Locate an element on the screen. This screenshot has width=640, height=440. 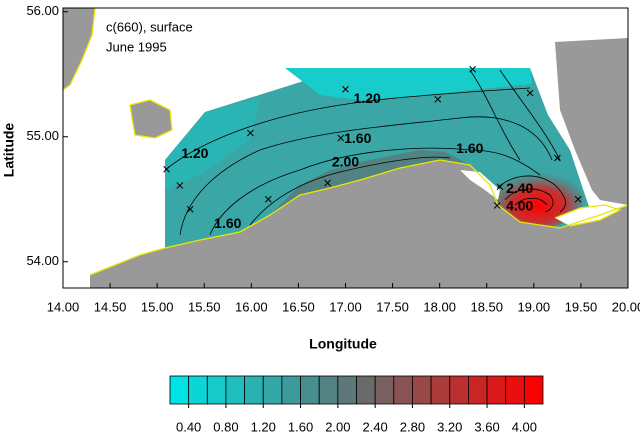
colorbar-tick-label: 4.00 is located at coordinates (524, 426).